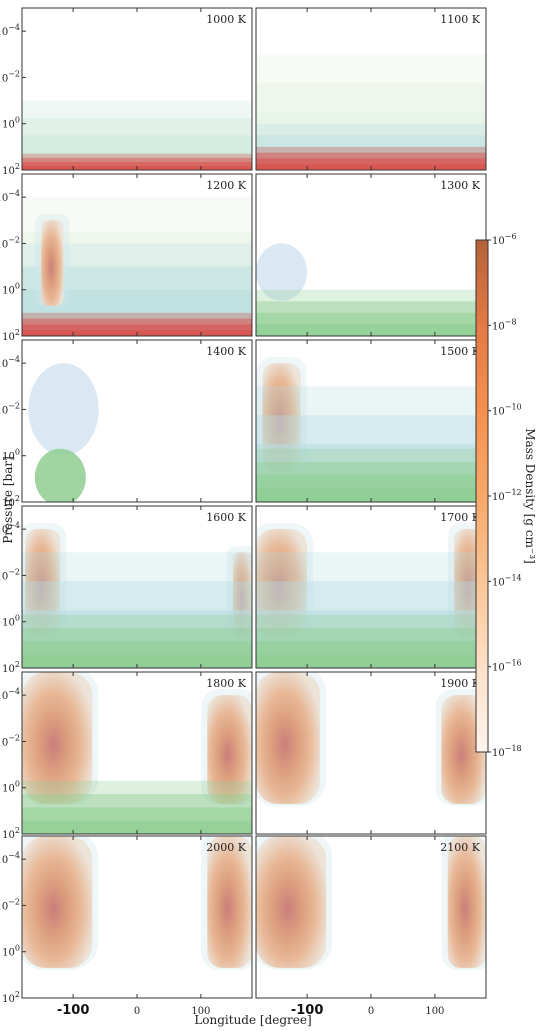 The height and width of the screenshot is (1031, 540). I want to click on panel-1000k: 1000 K 10⁻⁴ 10⁻² 10⁰ 10², so click(126, 92).